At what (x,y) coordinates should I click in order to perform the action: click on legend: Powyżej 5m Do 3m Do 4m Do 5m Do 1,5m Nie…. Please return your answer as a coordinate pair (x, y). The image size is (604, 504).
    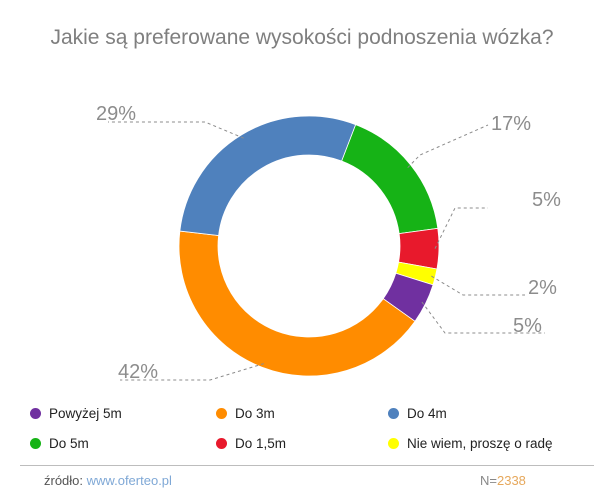
    Looking at the image, I should click on (310, 428).